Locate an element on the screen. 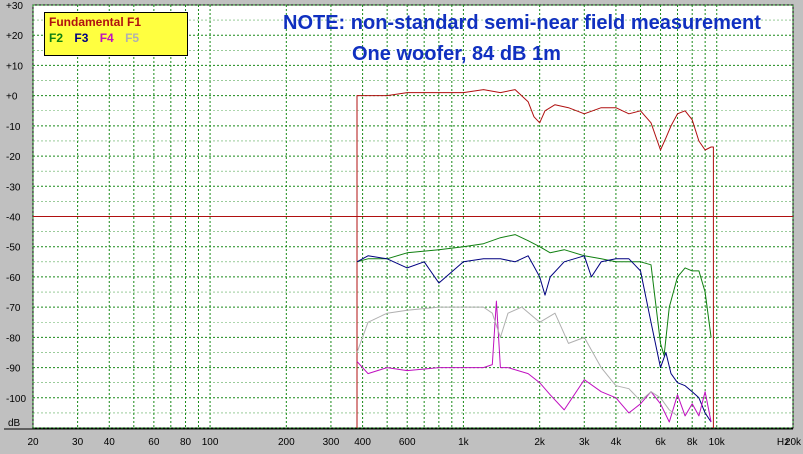 This screenshot has width=803, height=454. legend-row-harmonics: F2 F3 F4 F5 is located at coordinates (116, 38).